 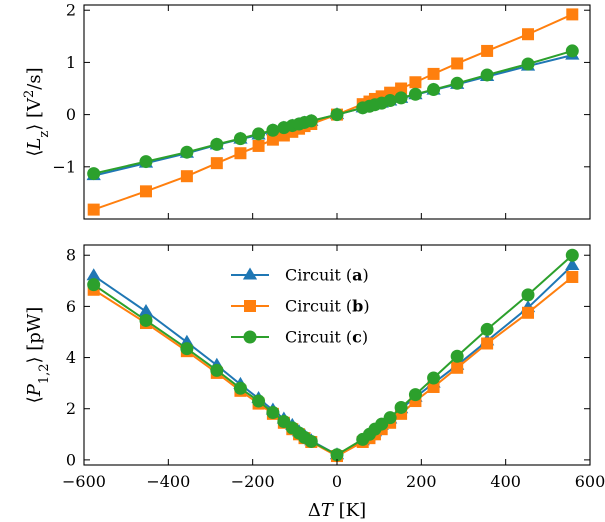 I want to click on panel0-ytick-label-2: 1, so click(x=71, y=62).